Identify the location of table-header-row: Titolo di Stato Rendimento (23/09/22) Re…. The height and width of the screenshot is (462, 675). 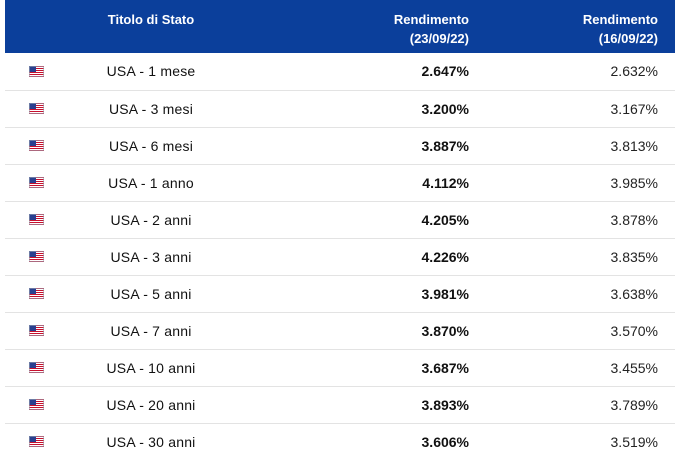
(340, 26).